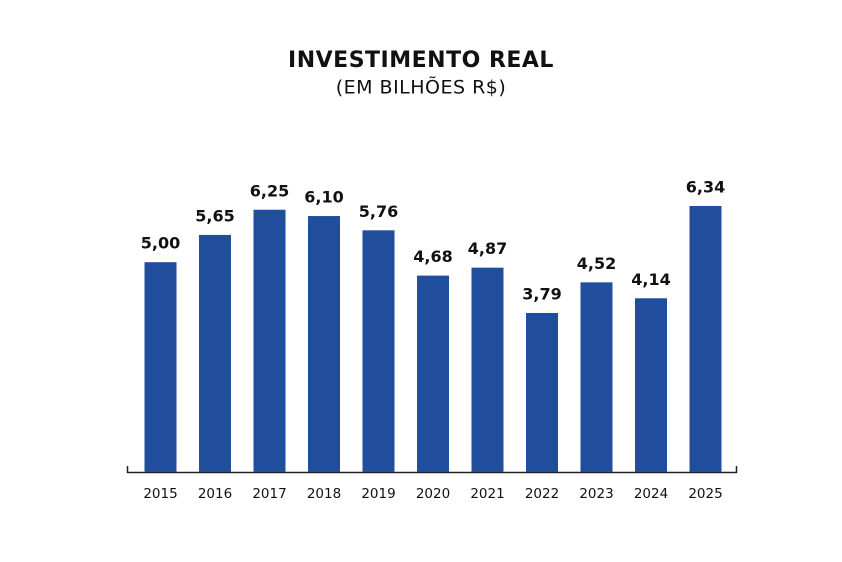 The height and width of the screenshot is (562, 842). What do you see at coordinates (421, 60) in the screenshot?
I see `chart-title: INVESTIMENTO REAL` at bounding box center [421, 60].